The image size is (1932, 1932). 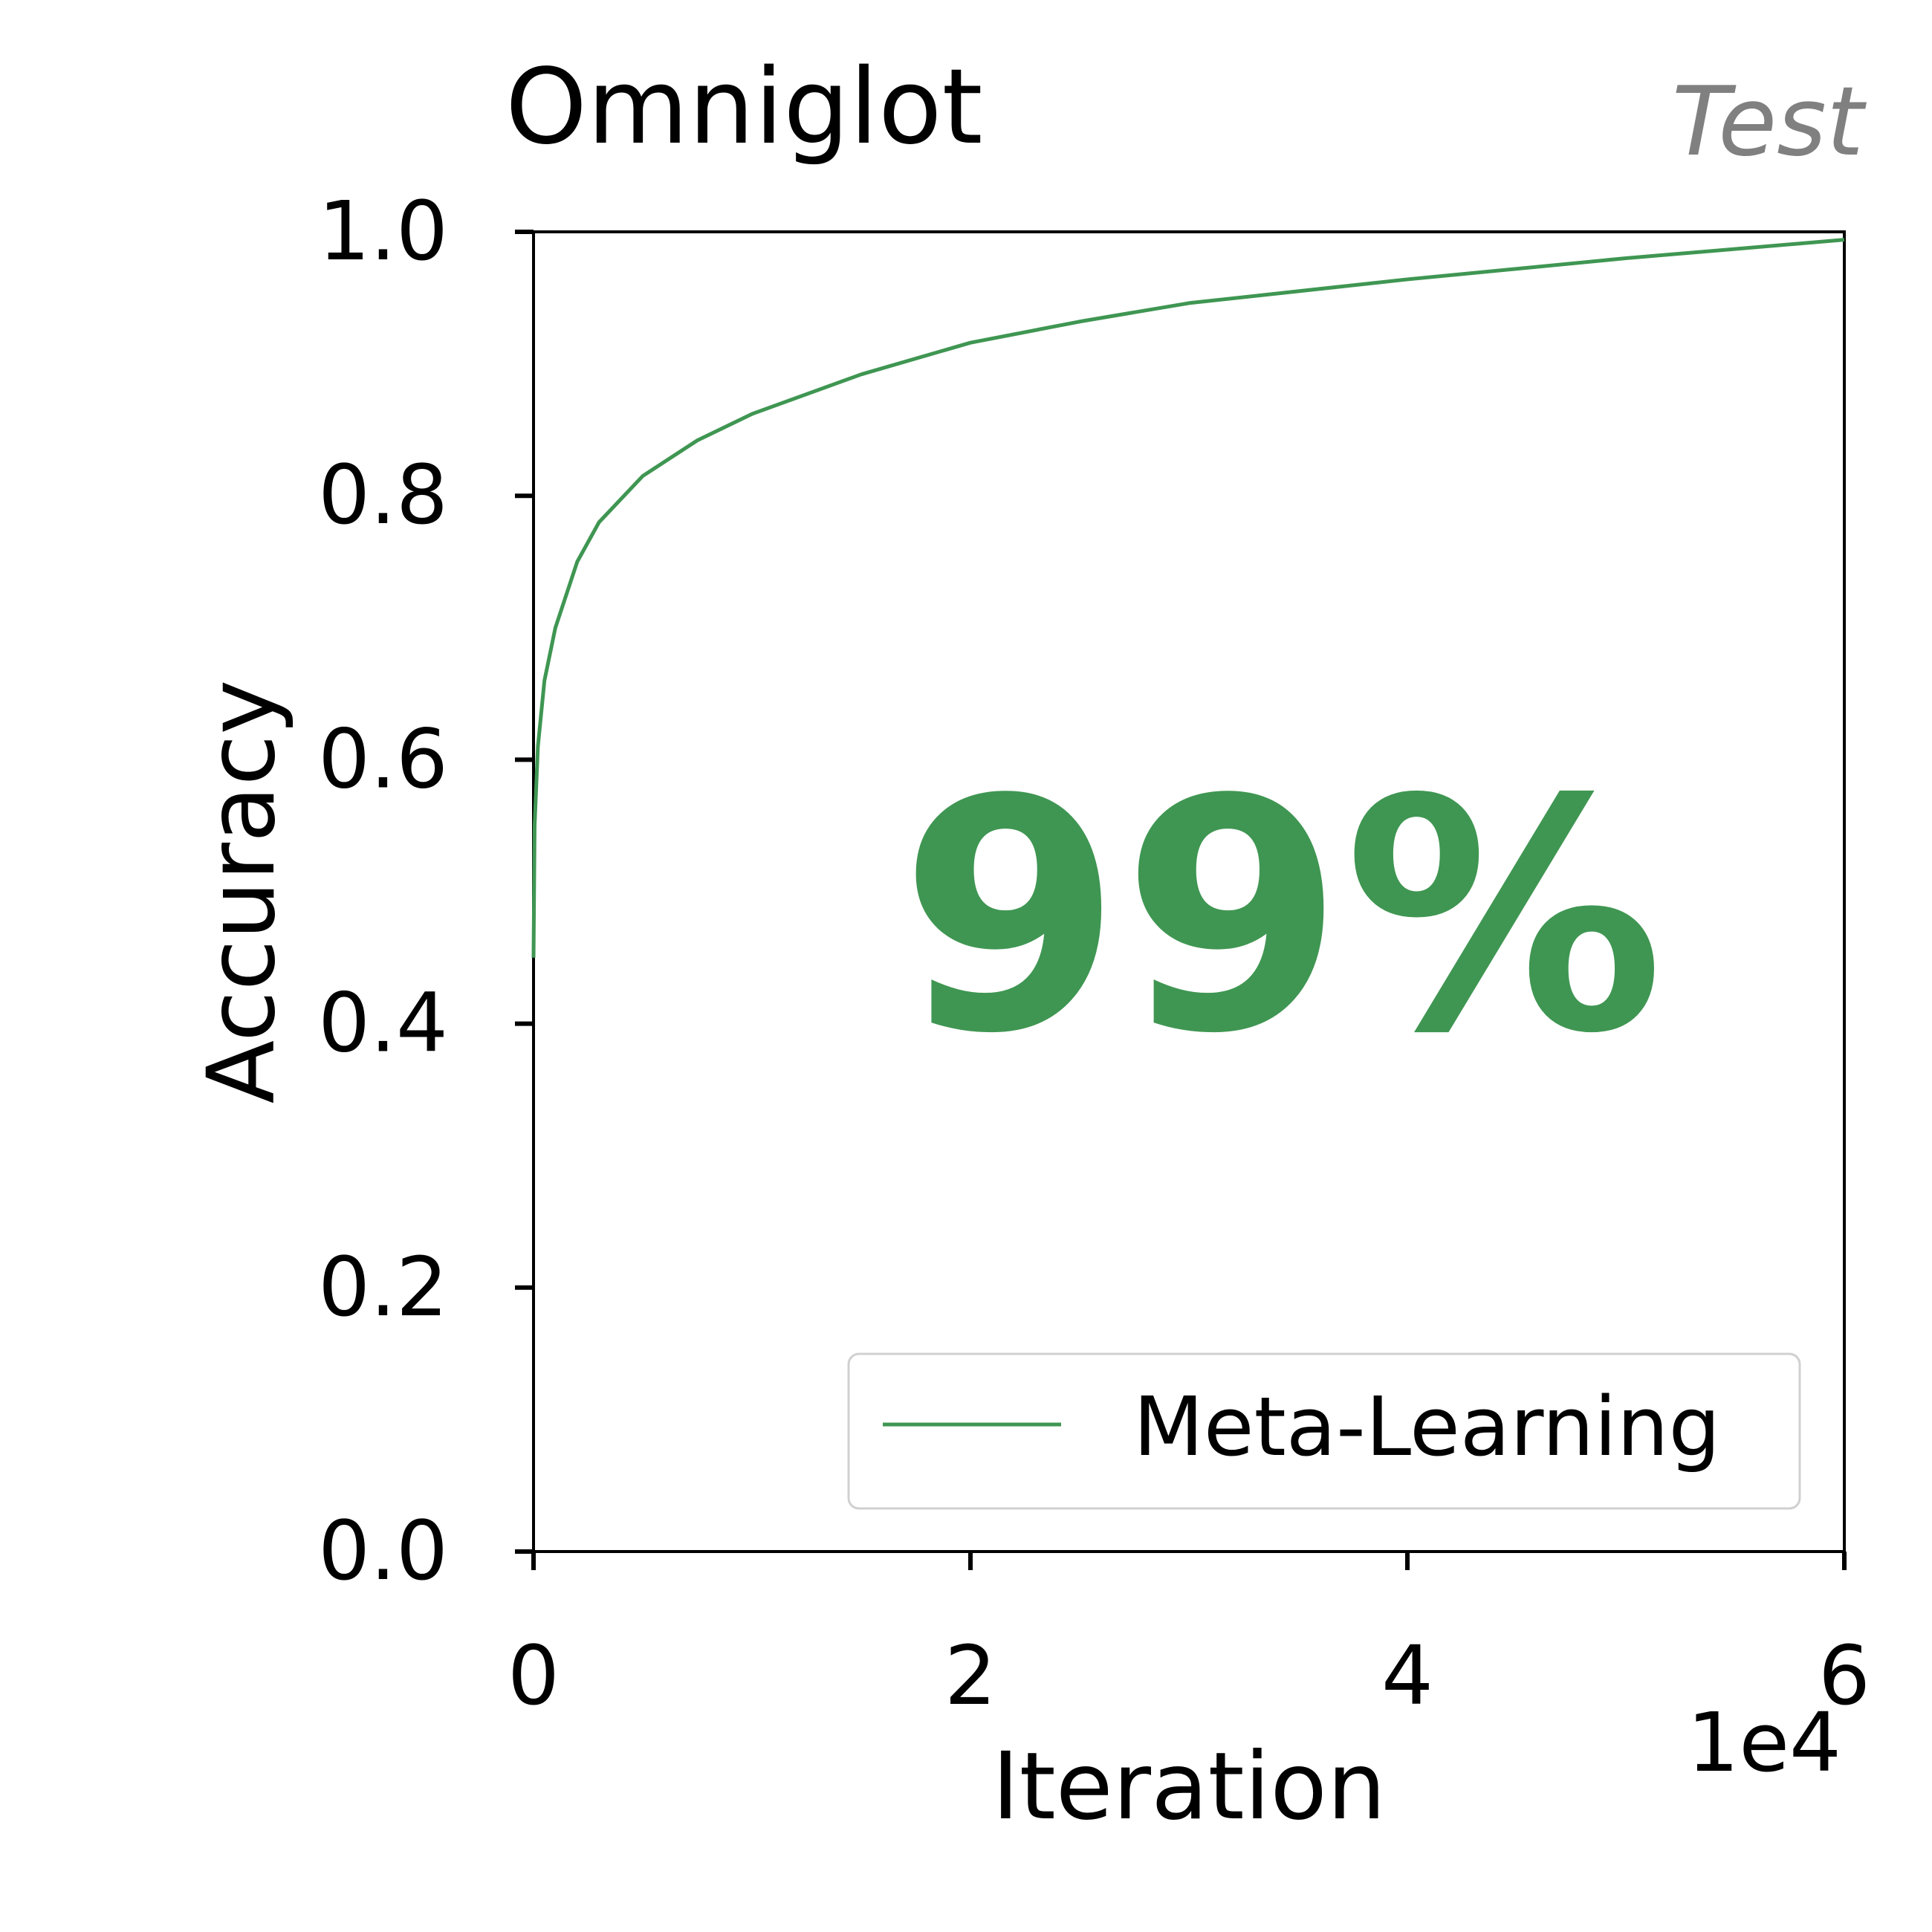 What do you see at coordinates (1764, 1742) in the screenshot?
I see `x-offset-label: 1e4` at bounding box center [1764, 1742].